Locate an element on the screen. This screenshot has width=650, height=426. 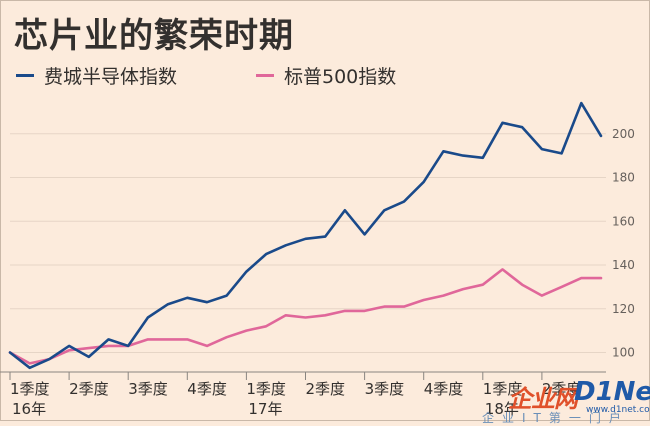
watermark-logo: 企业网 D1Net www.d1net.com 企业IT第一门户 is located at coordinates (575, 398).